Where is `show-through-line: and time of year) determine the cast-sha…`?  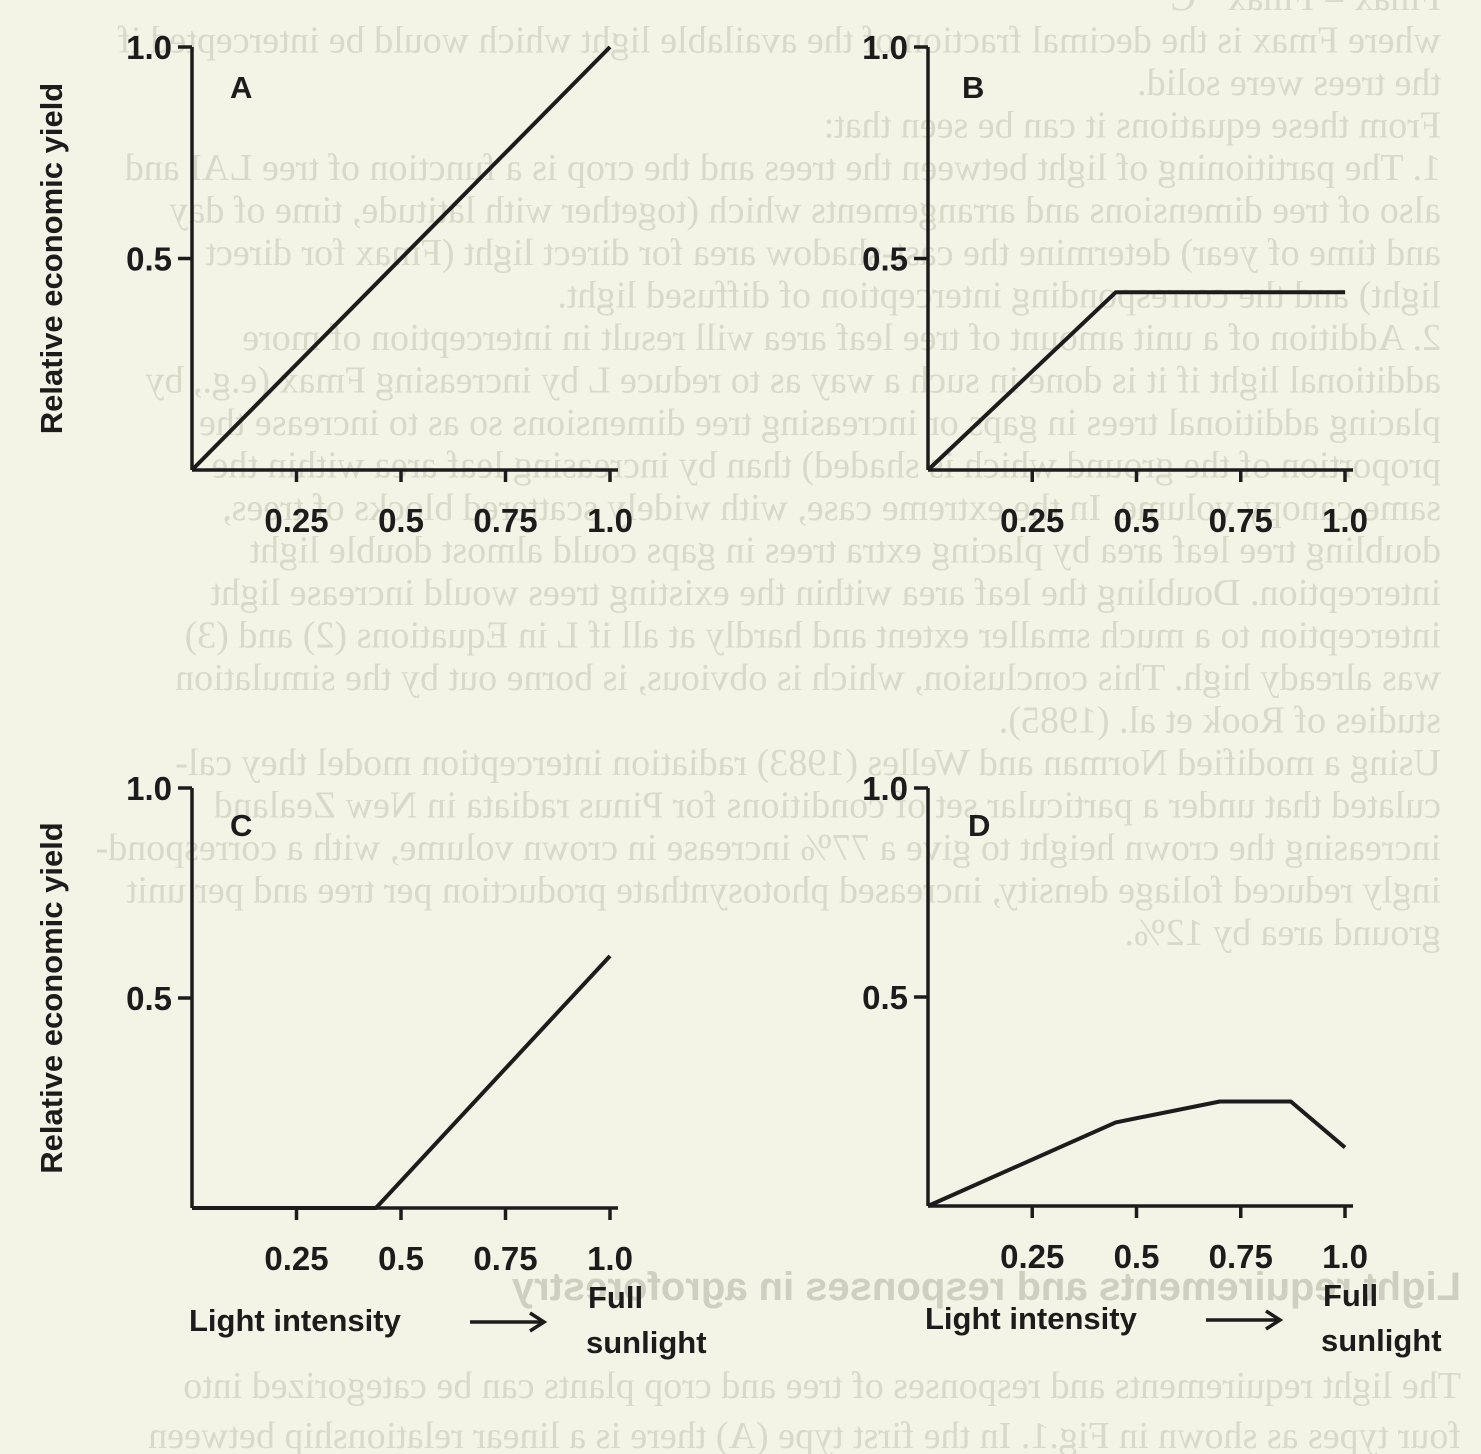
show-through-line: and time of year) determine the cast-sha… is located at coordinates (823, 253).